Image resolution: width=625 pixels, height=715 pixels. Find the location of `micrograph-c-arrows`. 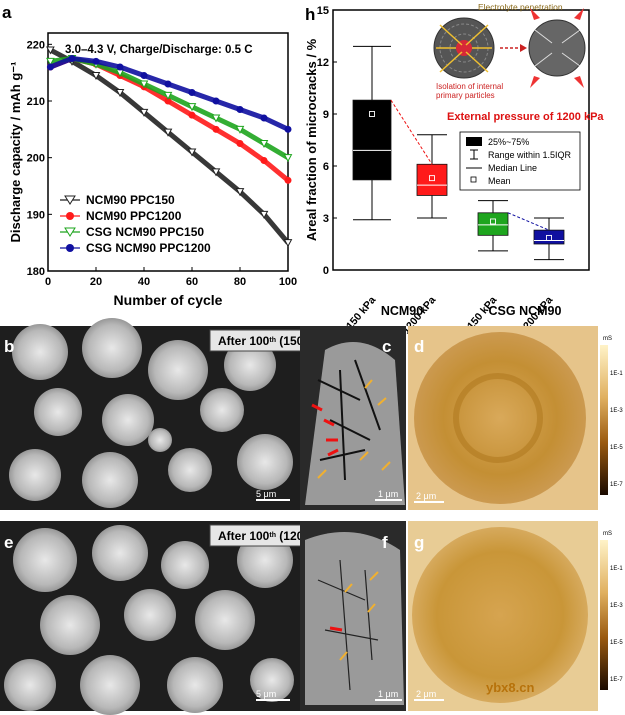

micrograph-c-arrows is located at coordinates (351, 429).